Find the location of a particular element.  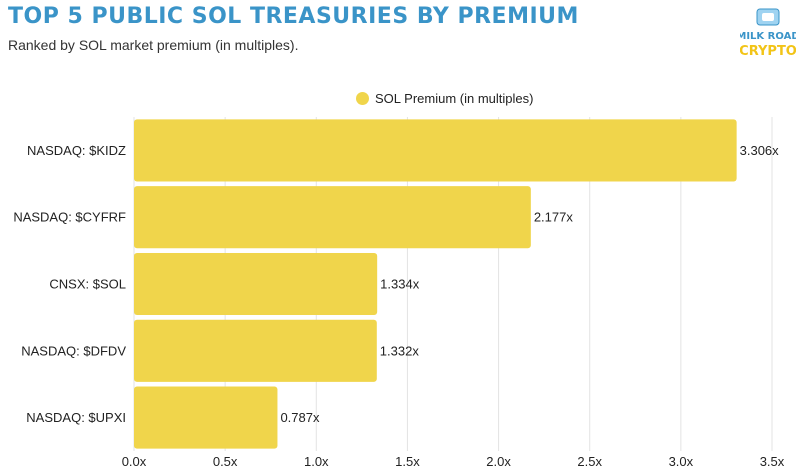

x-tick-label: 2.0x is located at coordinates (498, 461).